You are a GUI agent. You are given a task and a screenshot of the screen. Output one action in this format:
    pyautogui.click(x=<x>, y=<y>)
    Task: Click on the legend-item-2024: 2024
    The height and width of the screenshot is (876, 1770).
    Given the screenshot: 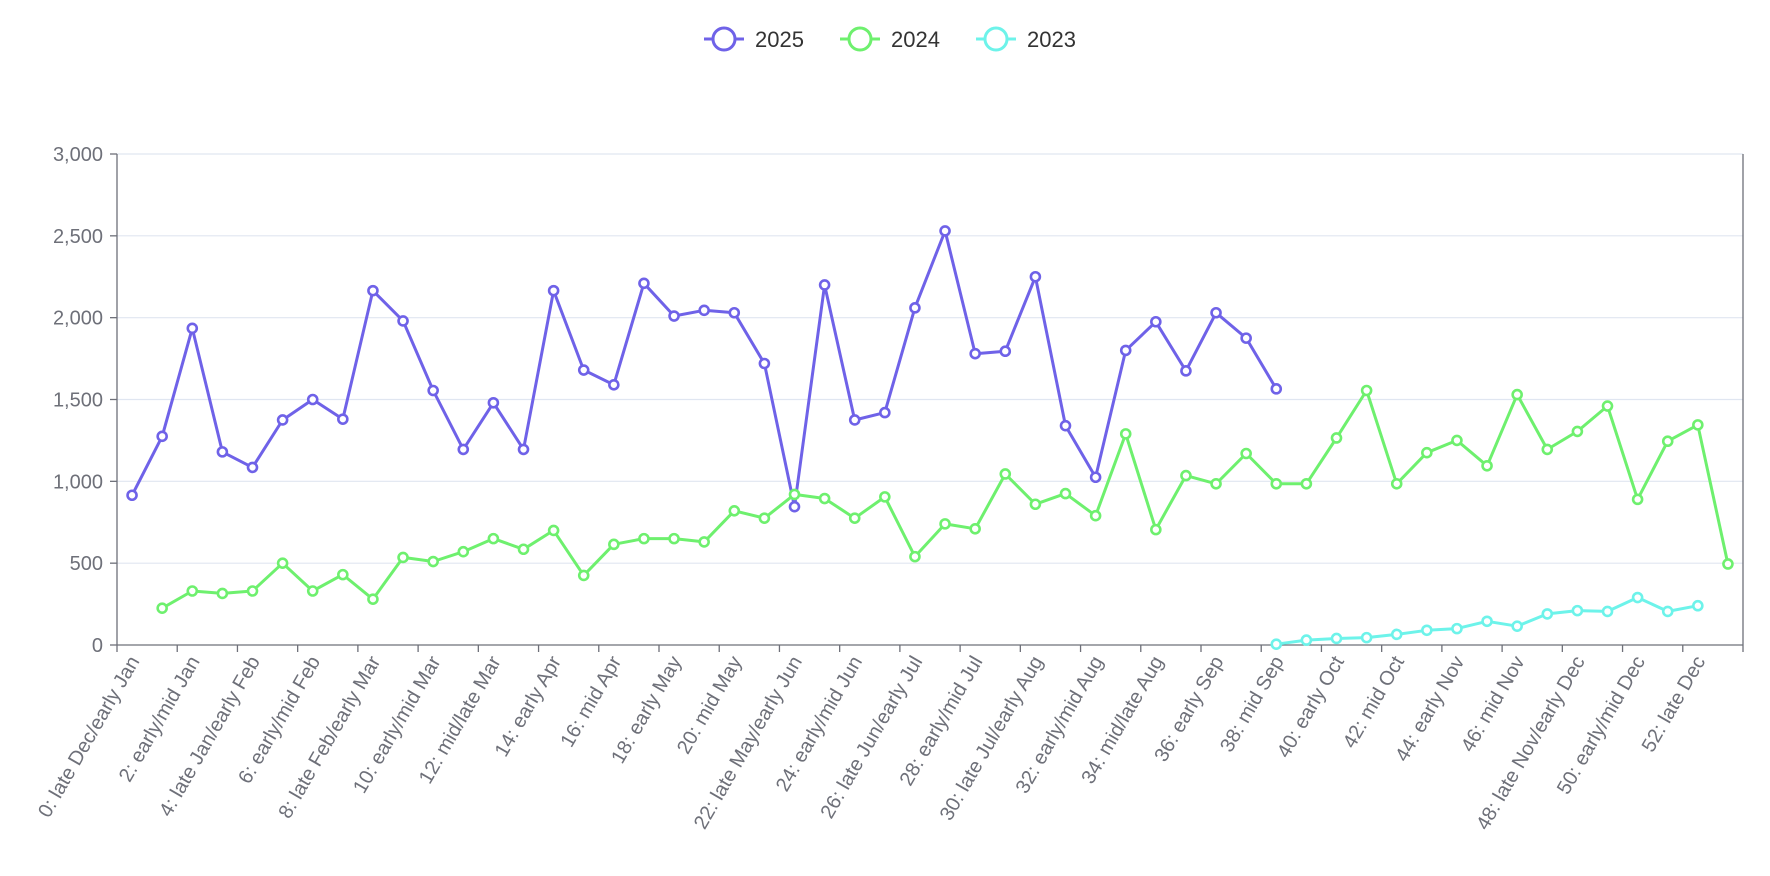 What is the action you would take?
    pyautogui.click(x=890, y=39)
    